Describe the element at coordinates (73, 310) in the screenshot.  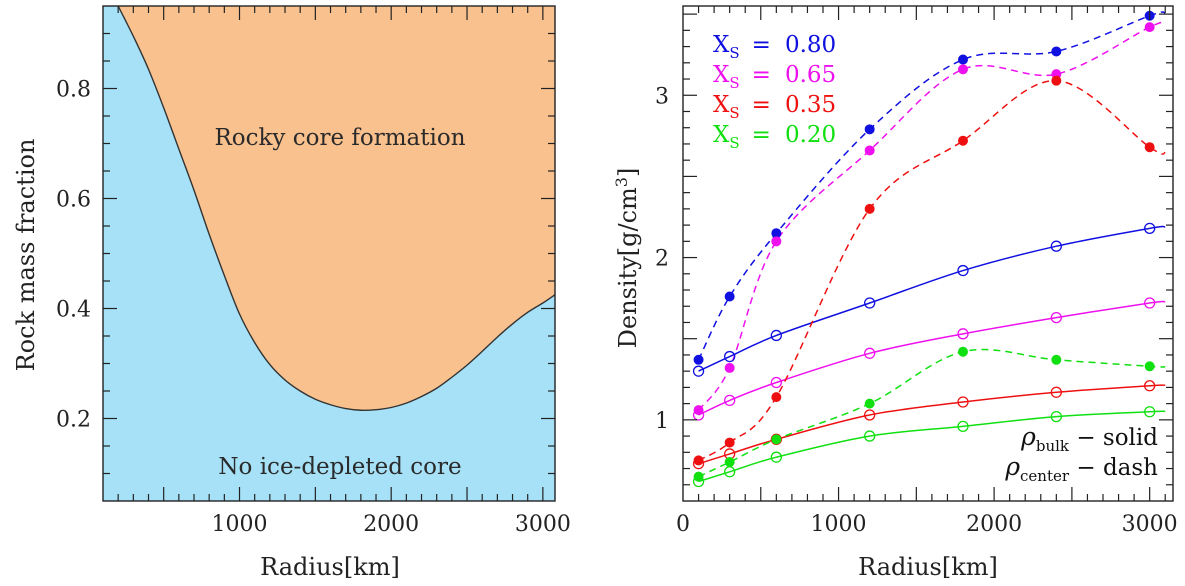
I see `left-y-tick-label: 0.4` at that location.